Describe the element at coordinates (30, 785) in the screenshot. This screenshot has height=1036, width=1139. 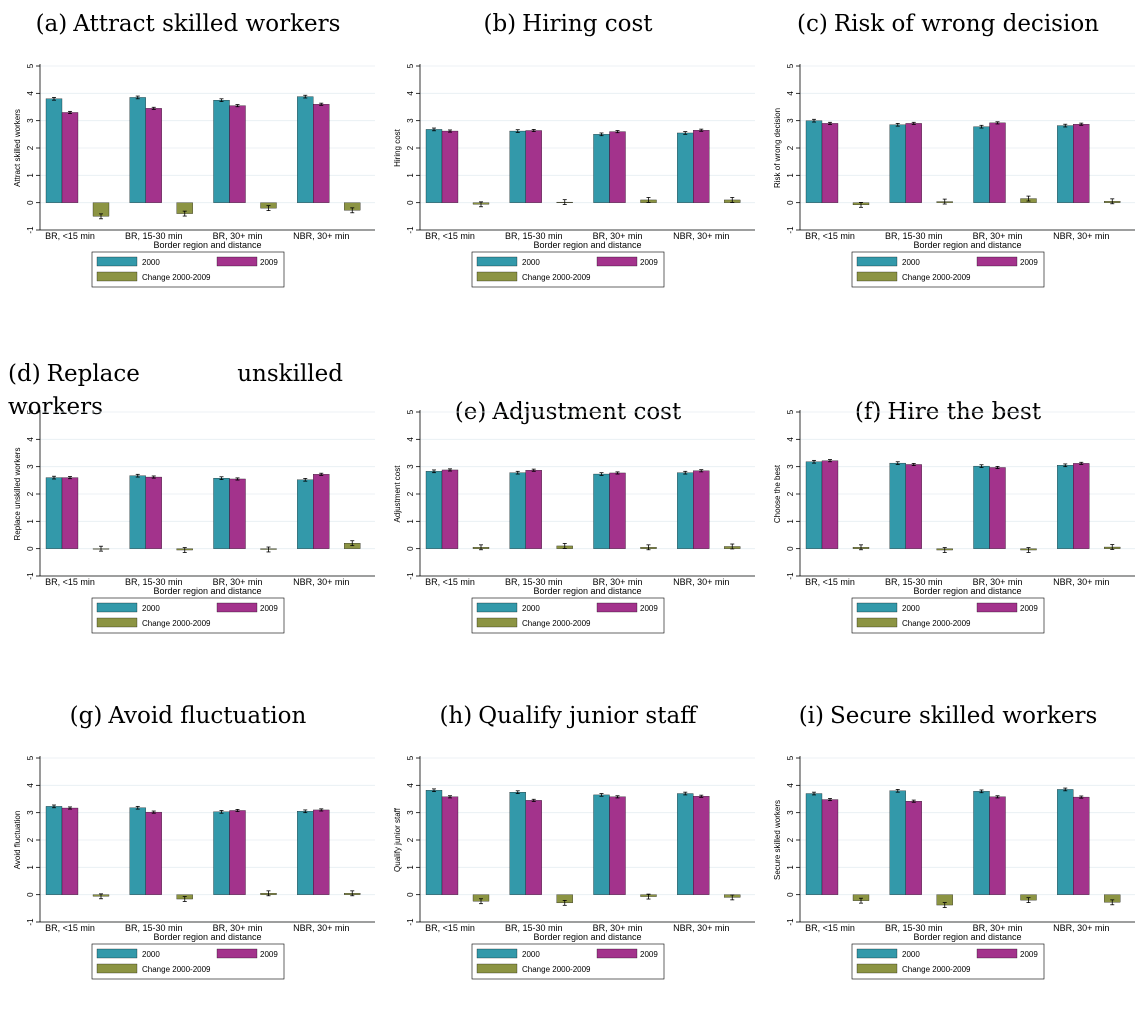
I see `y-tick-label: 4` at that location.